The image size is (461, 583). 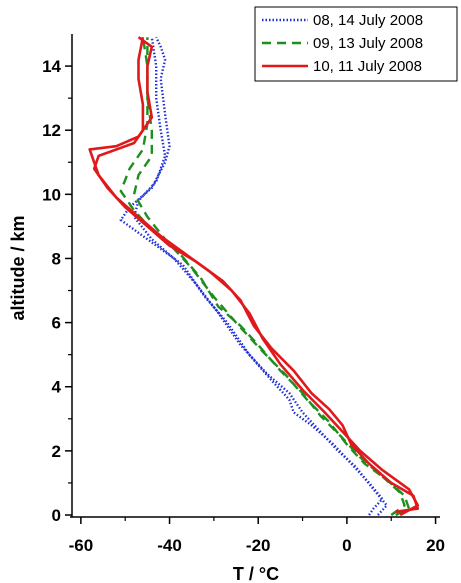 I want to click on y-axis-ticks: 0 2 4 6 8 10 12 14, so click(x=57, y=291).